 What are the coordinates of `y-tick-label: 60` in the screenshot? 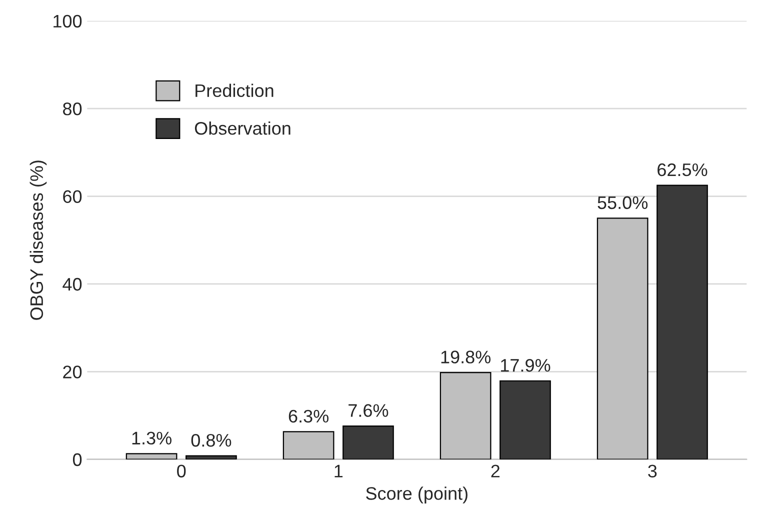 It's located at (72, 196).